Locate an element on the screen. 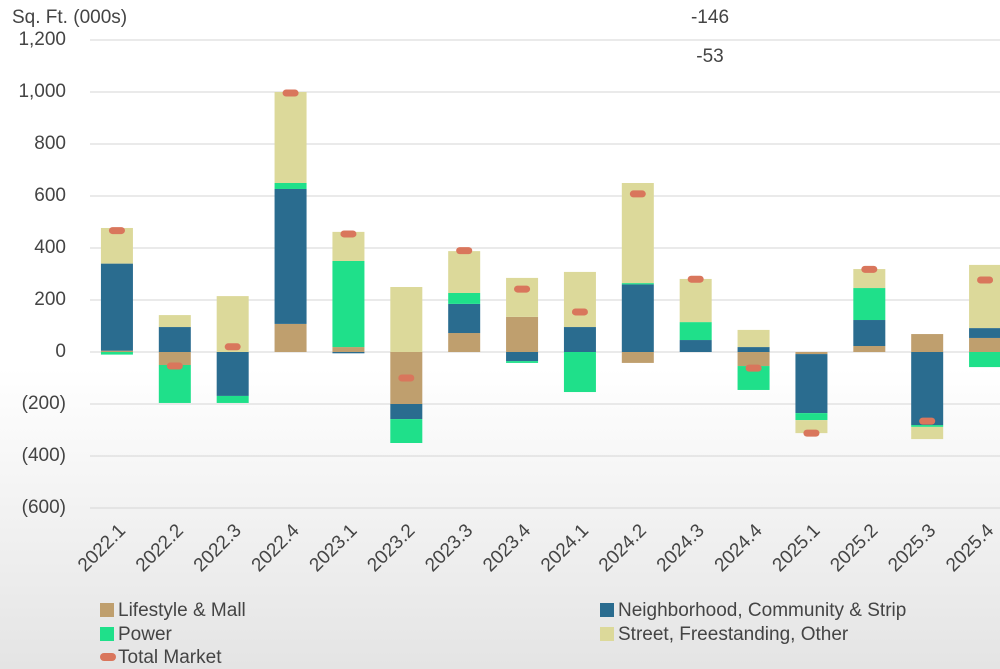  y-tick-label: 0 is located at coordinates (60, 351).